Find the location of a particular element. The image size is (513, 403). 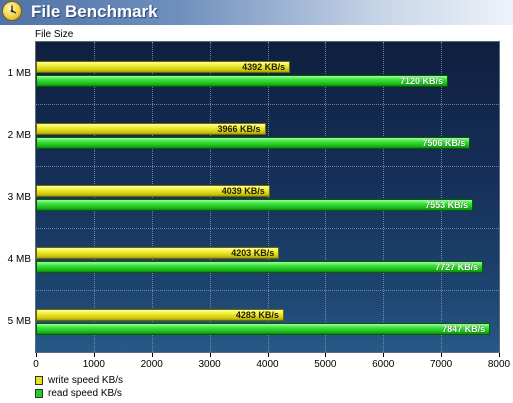

data-label: 7727 KB/s is located at coordinates (457, 267).